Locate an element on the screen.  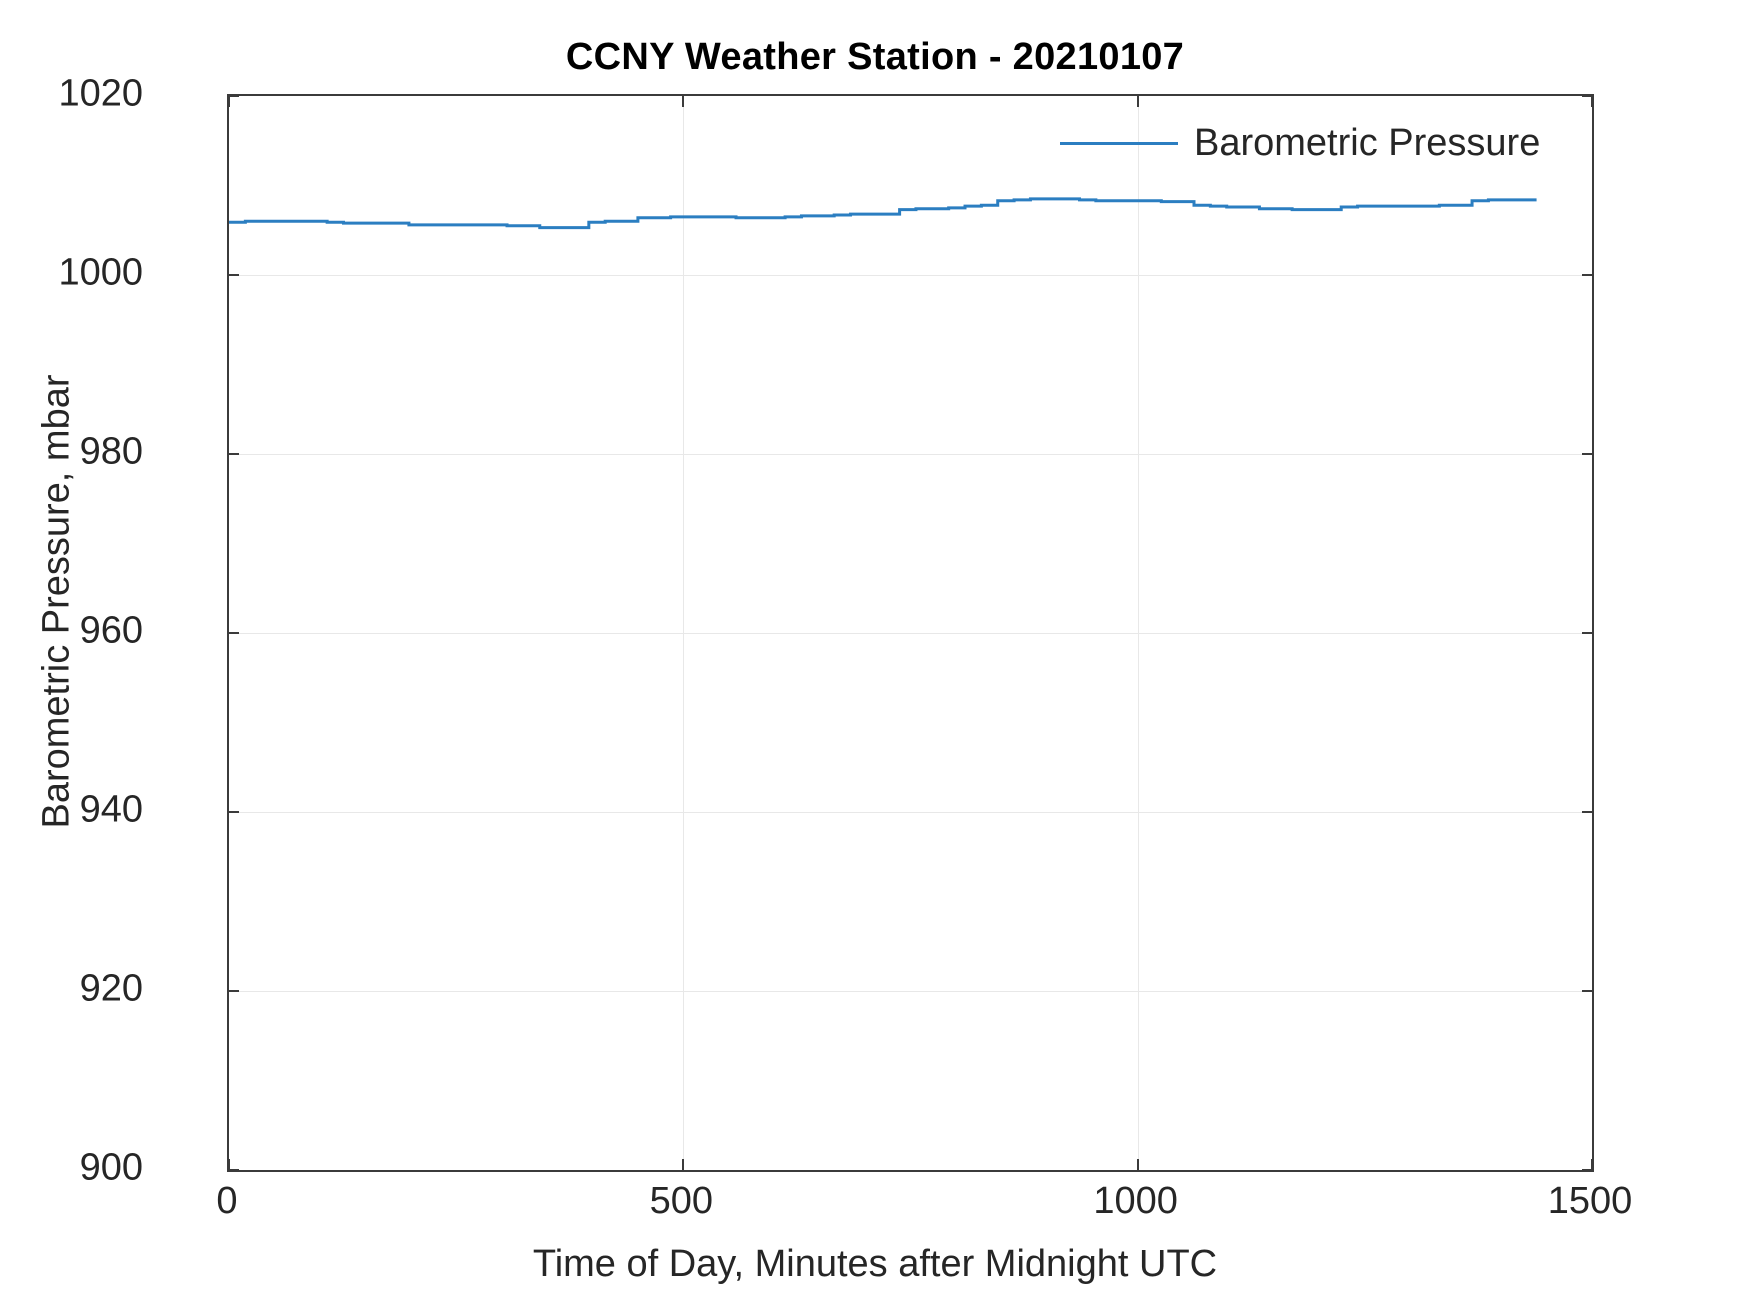
y-axis-tick-label: 1000 is located at coordinates (100, 272).